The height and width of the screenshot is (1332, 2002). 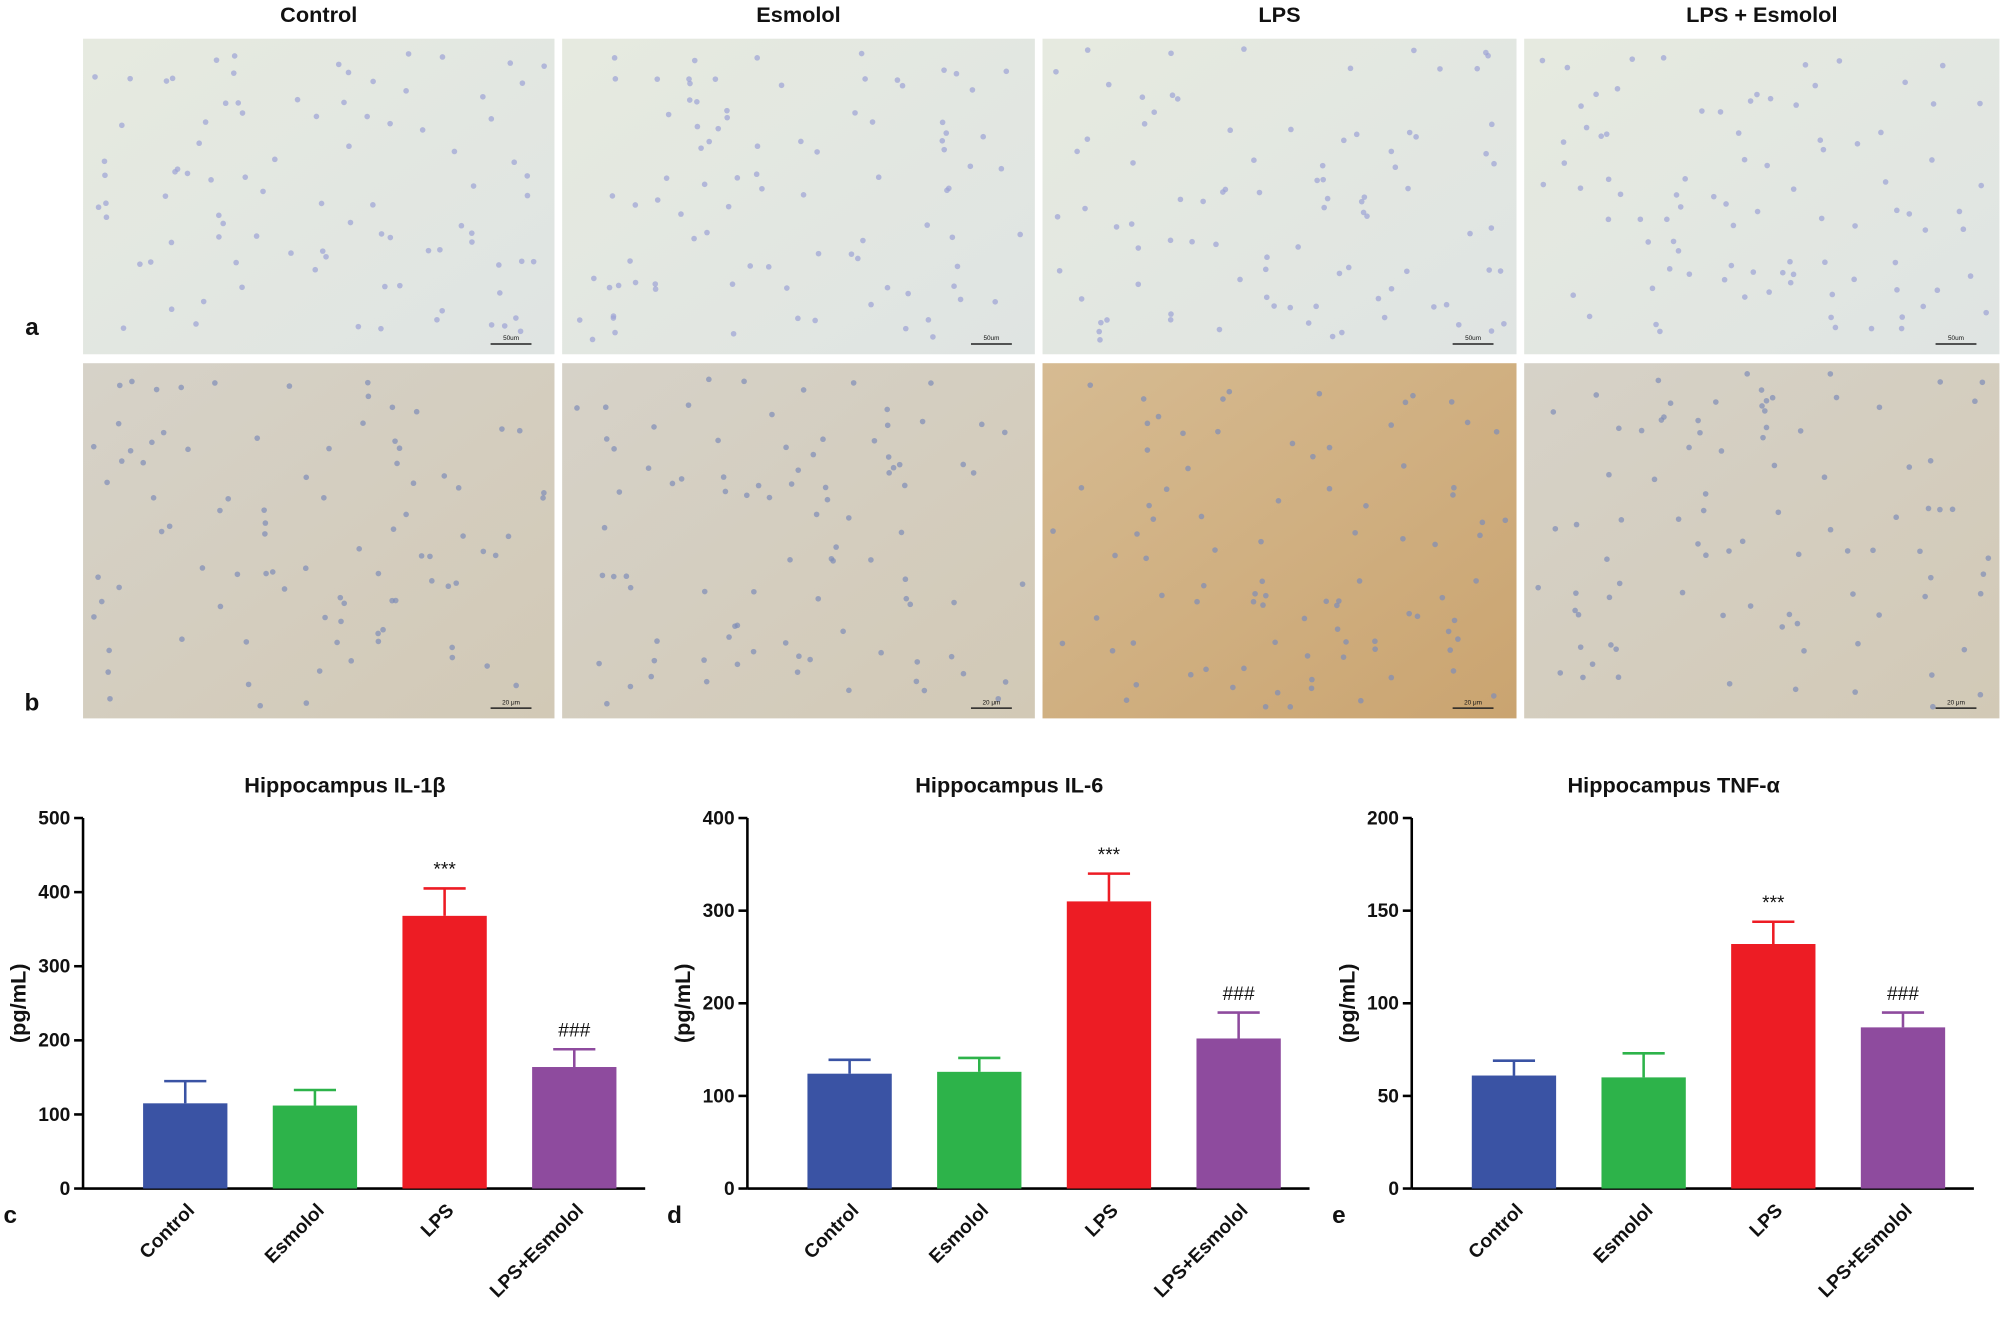 I want to click on y-tick-label: 300, so click(x=54, y=967).